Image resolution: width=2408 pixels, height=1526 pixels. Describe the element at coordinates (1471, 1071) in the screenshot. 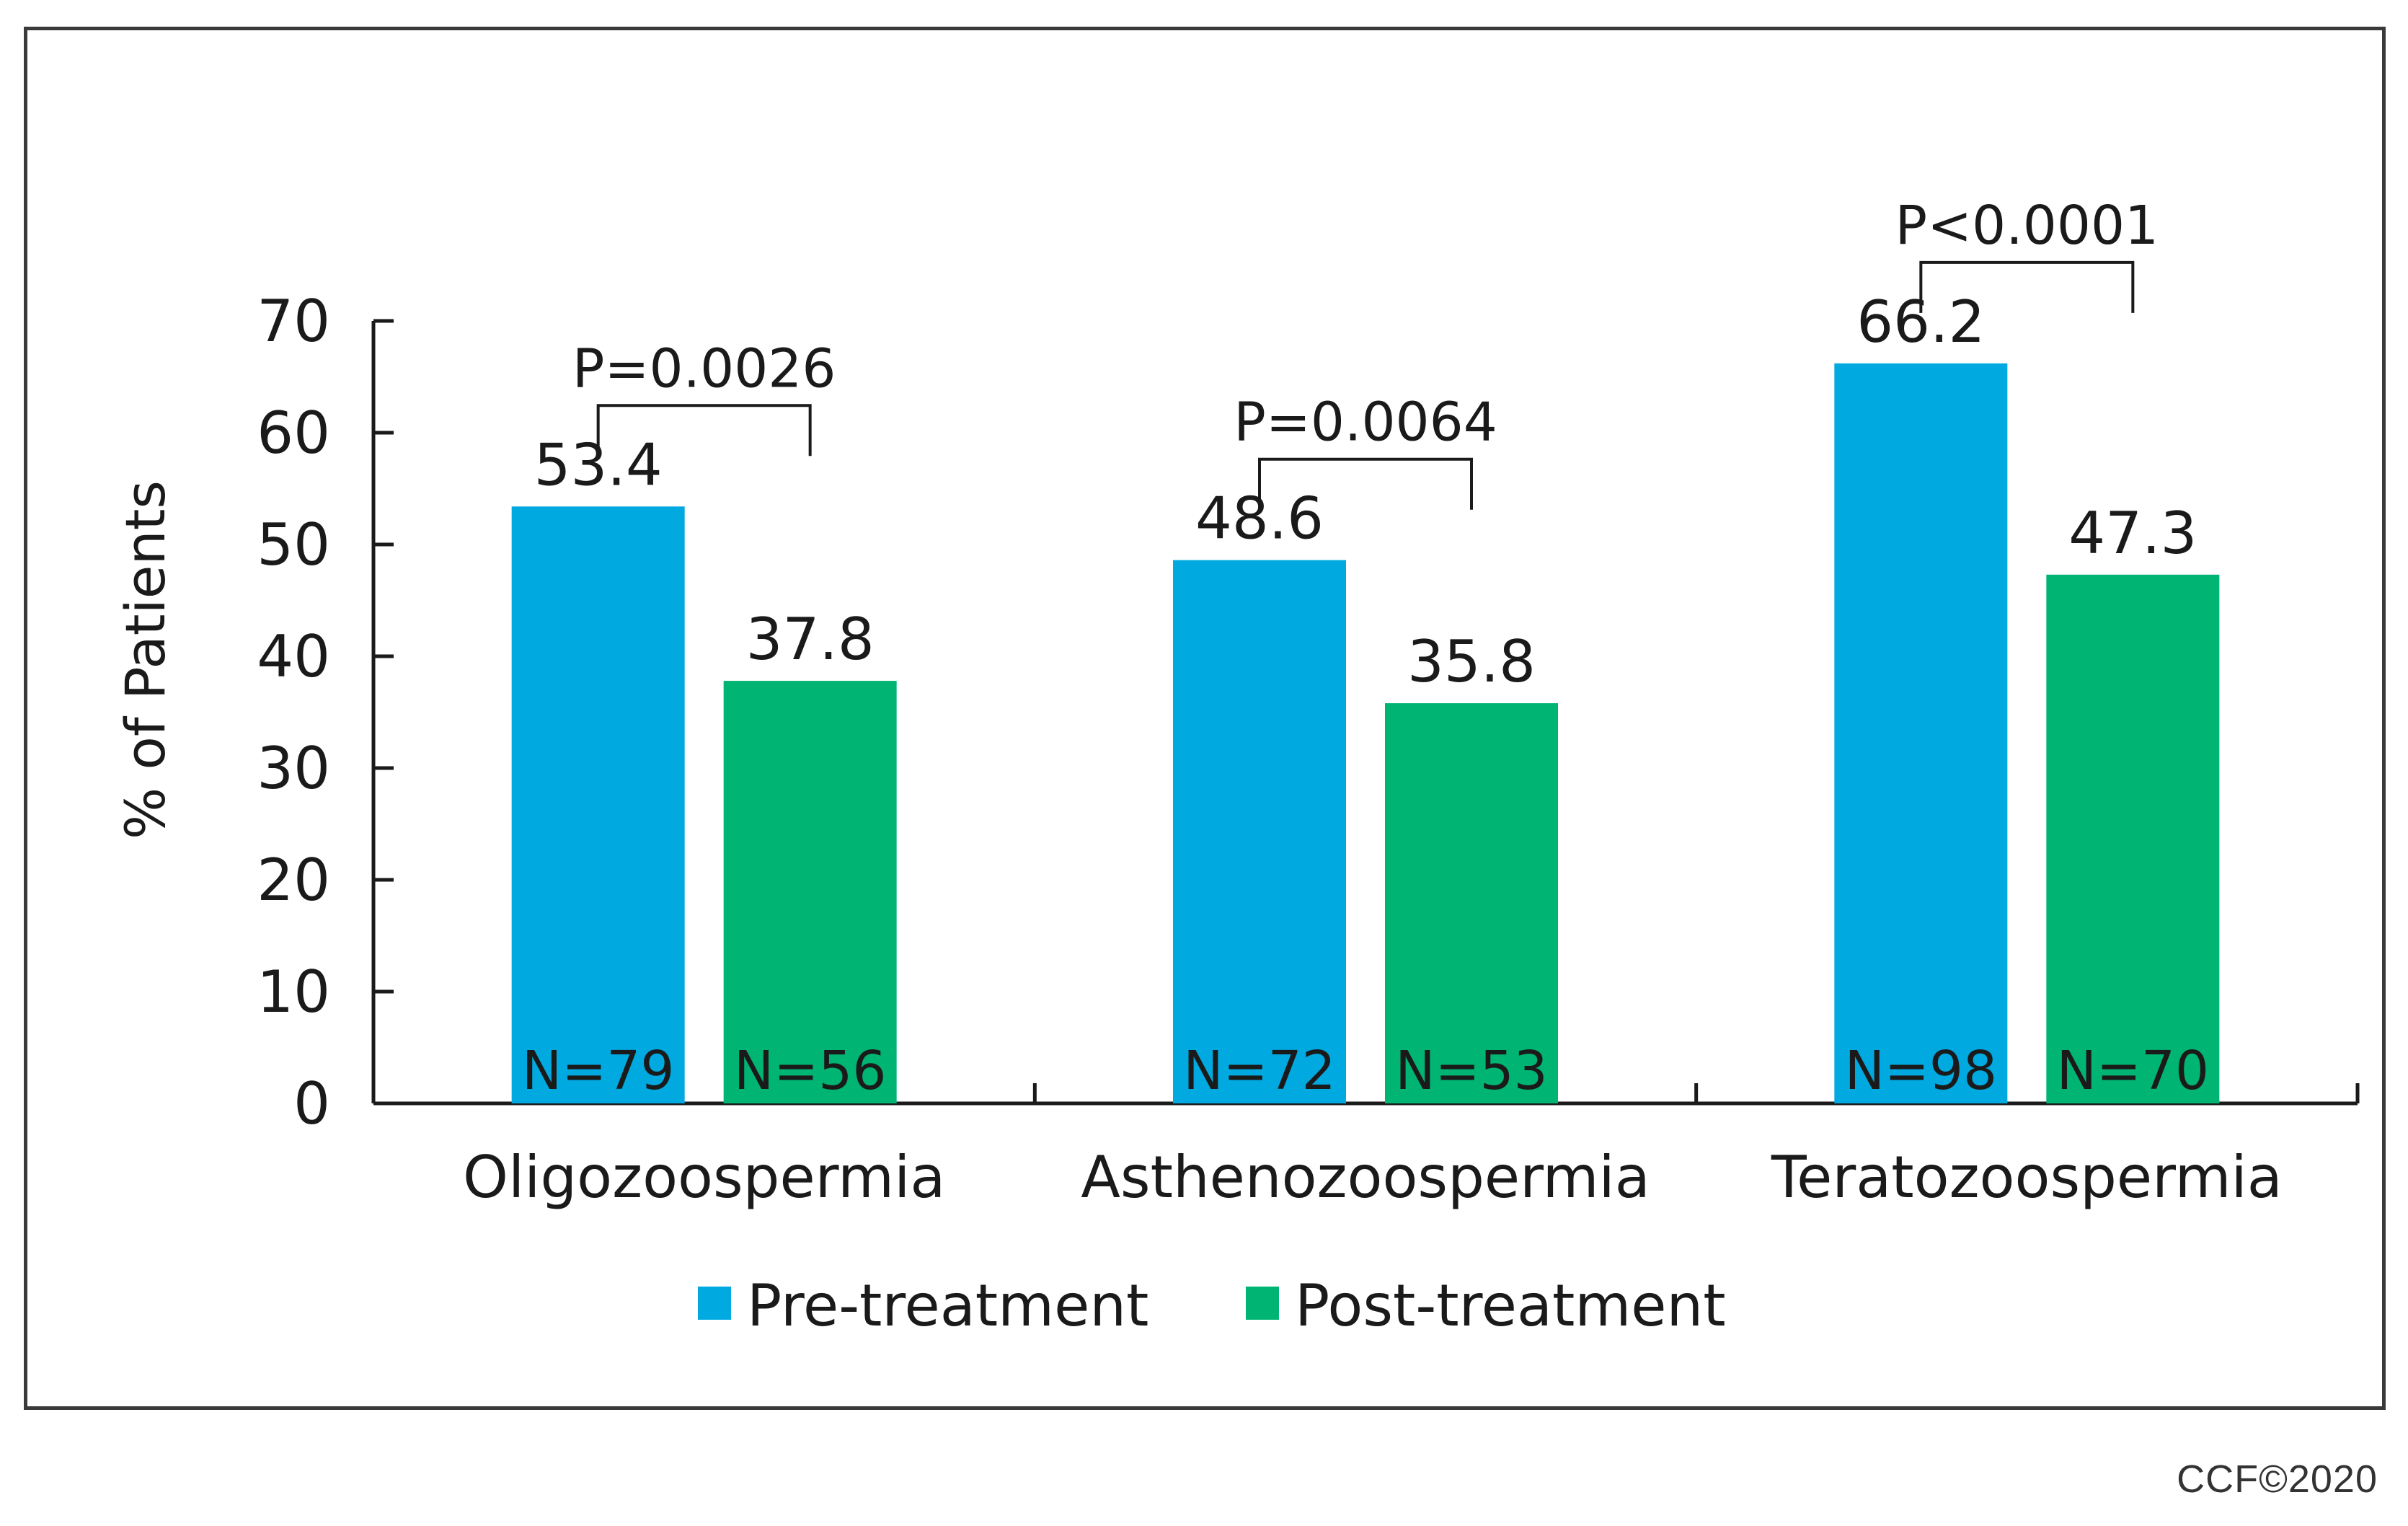

I see `bar-n-label: N=53` at that location.